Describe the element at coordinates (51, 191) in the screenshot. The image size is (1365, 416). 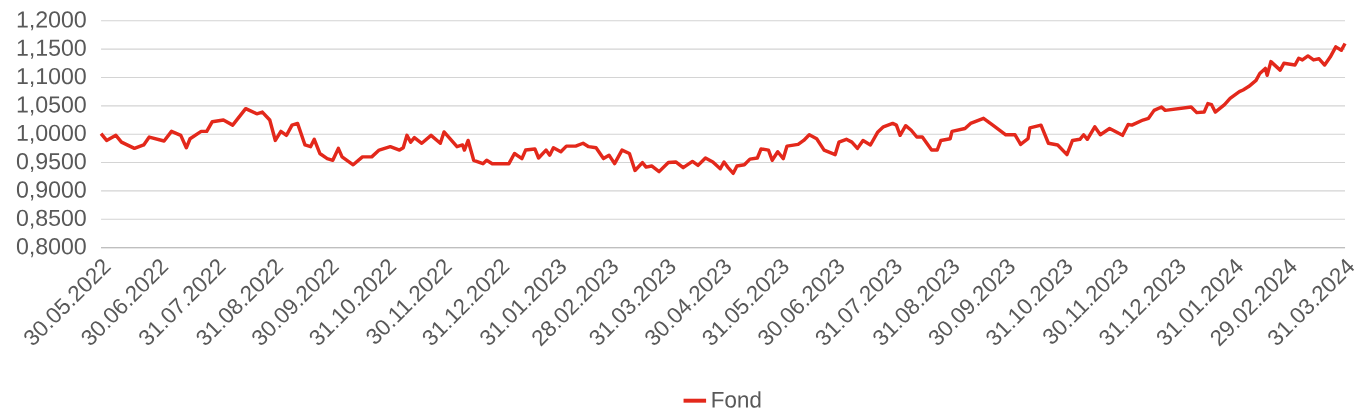
I see `y-tick-label: 0,9000` at that location.